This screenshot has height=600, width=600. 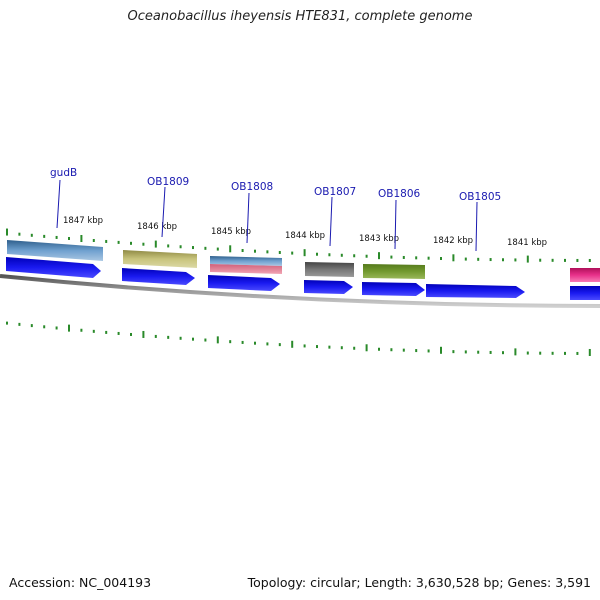 What do you see at coordinates (55, 250) in the screenshot?
I see `feature-block-gudb` at bounding box center [55, 250].